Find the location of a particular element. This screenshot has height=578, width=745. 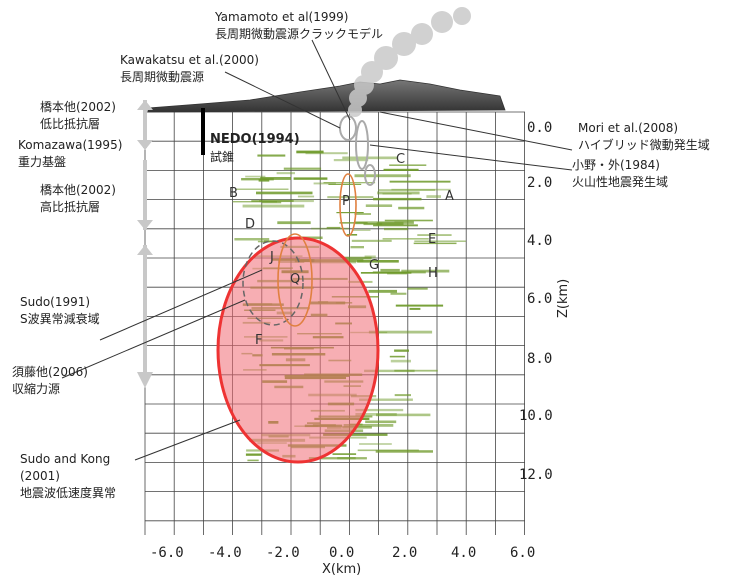

sudo2006-citation: 須藤他(2006) is located at coordinates (50, 372).